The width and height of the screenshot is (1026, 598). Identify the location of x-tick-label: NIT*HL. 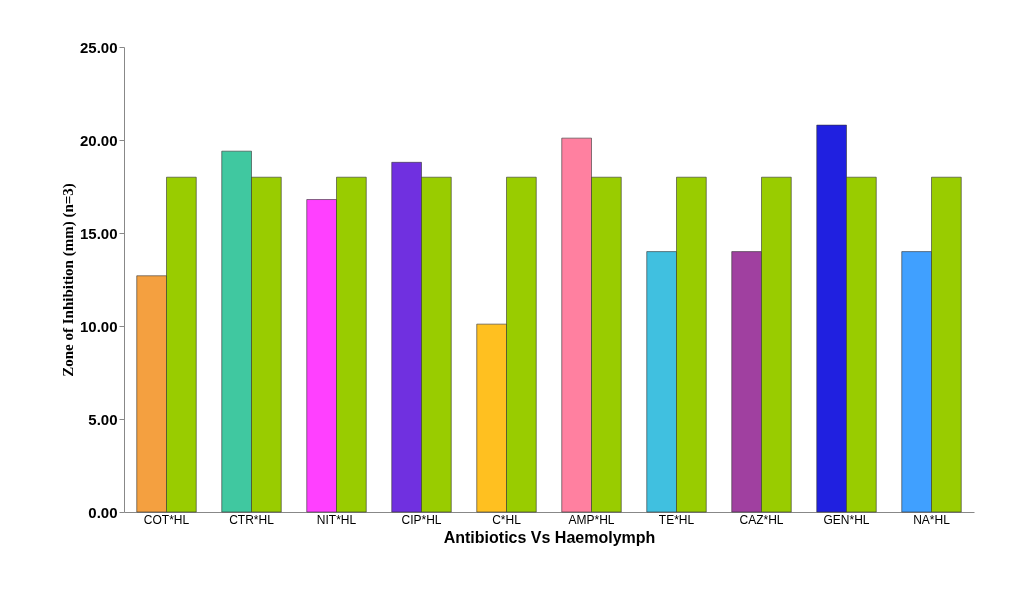
(336, 519).